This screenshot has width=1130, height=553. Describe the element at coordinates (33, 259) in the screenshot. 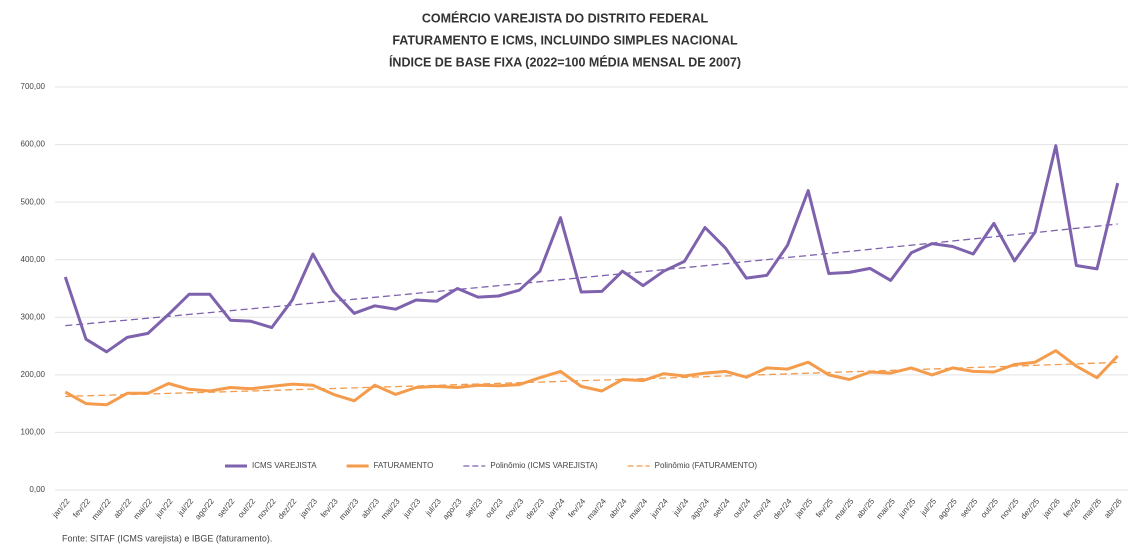

I see `y-tick-label: 400,00` at that location.